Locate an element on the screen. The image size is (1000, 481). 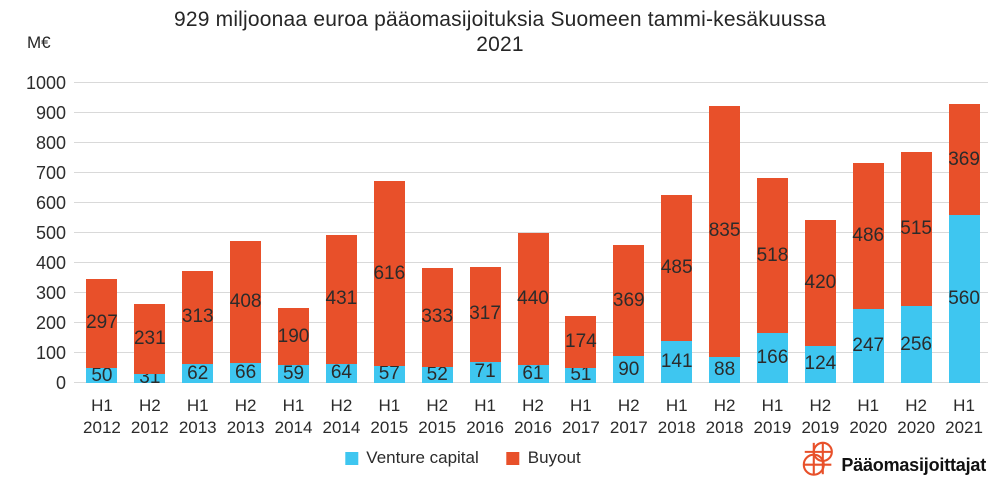
bar-value-label: 88 is located at coordinates (725, 369).